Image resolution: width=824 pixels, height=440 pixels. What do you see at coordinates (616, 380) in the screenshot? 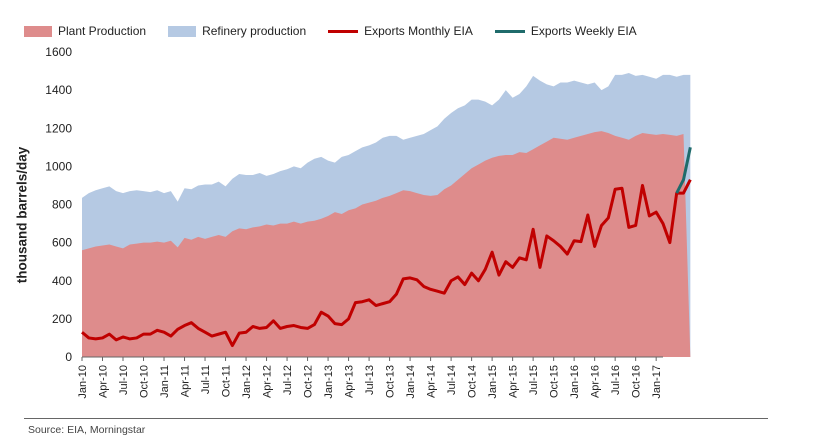
I see `x-tick-label: Jul-16` at bounding box center [616, 380].